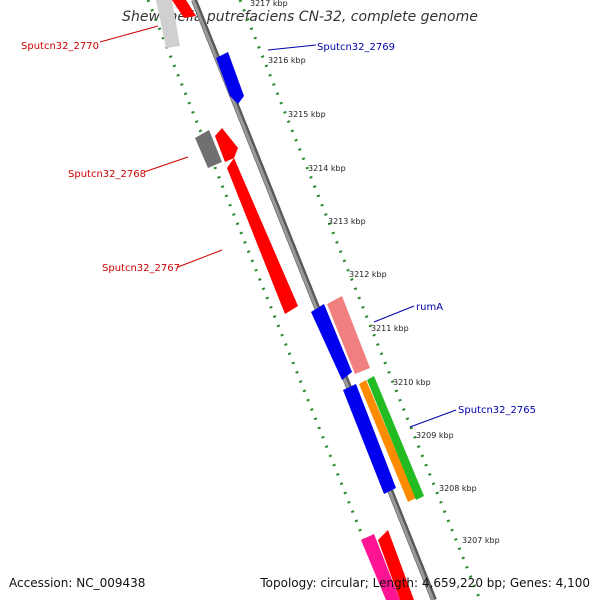 Image resolution: width=600 pixels, height=600 pixels. What do you see at coordinates (107, 174) in the screenshot?
I see `gene-label-sputcn32-2768: Sputcn32_2768` at bounding box center [107, 174].